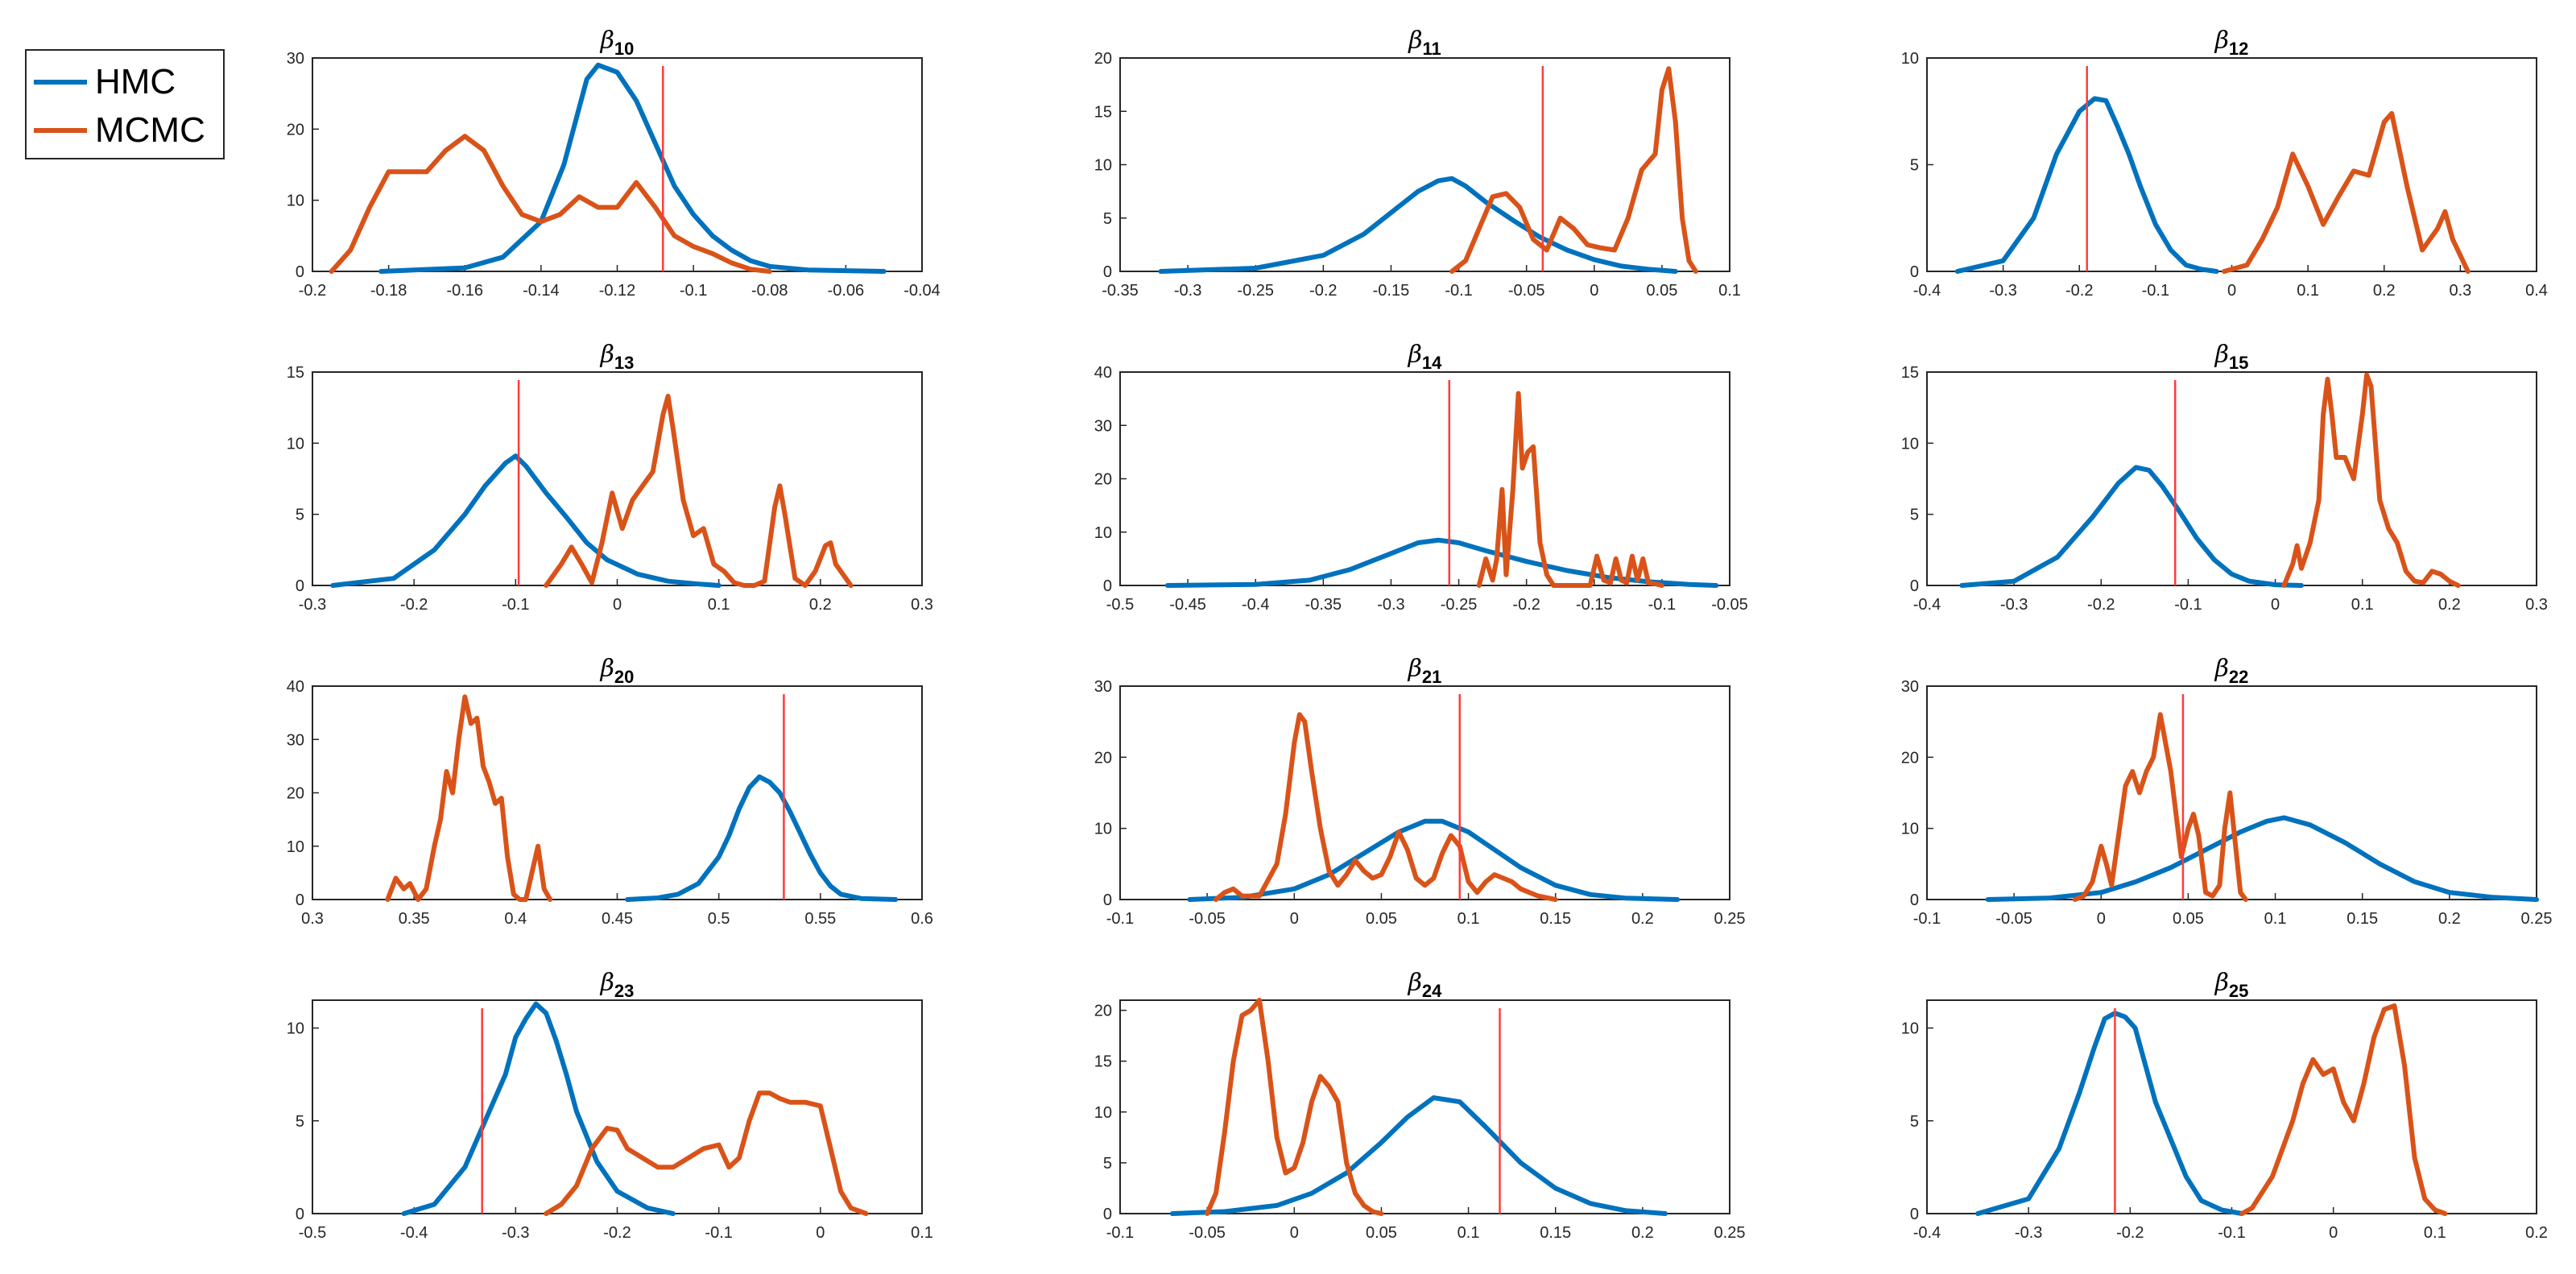 This screenshot has width=2576, height=1274. I want to click on x-tick-label: 0.5, so click(719, 919).